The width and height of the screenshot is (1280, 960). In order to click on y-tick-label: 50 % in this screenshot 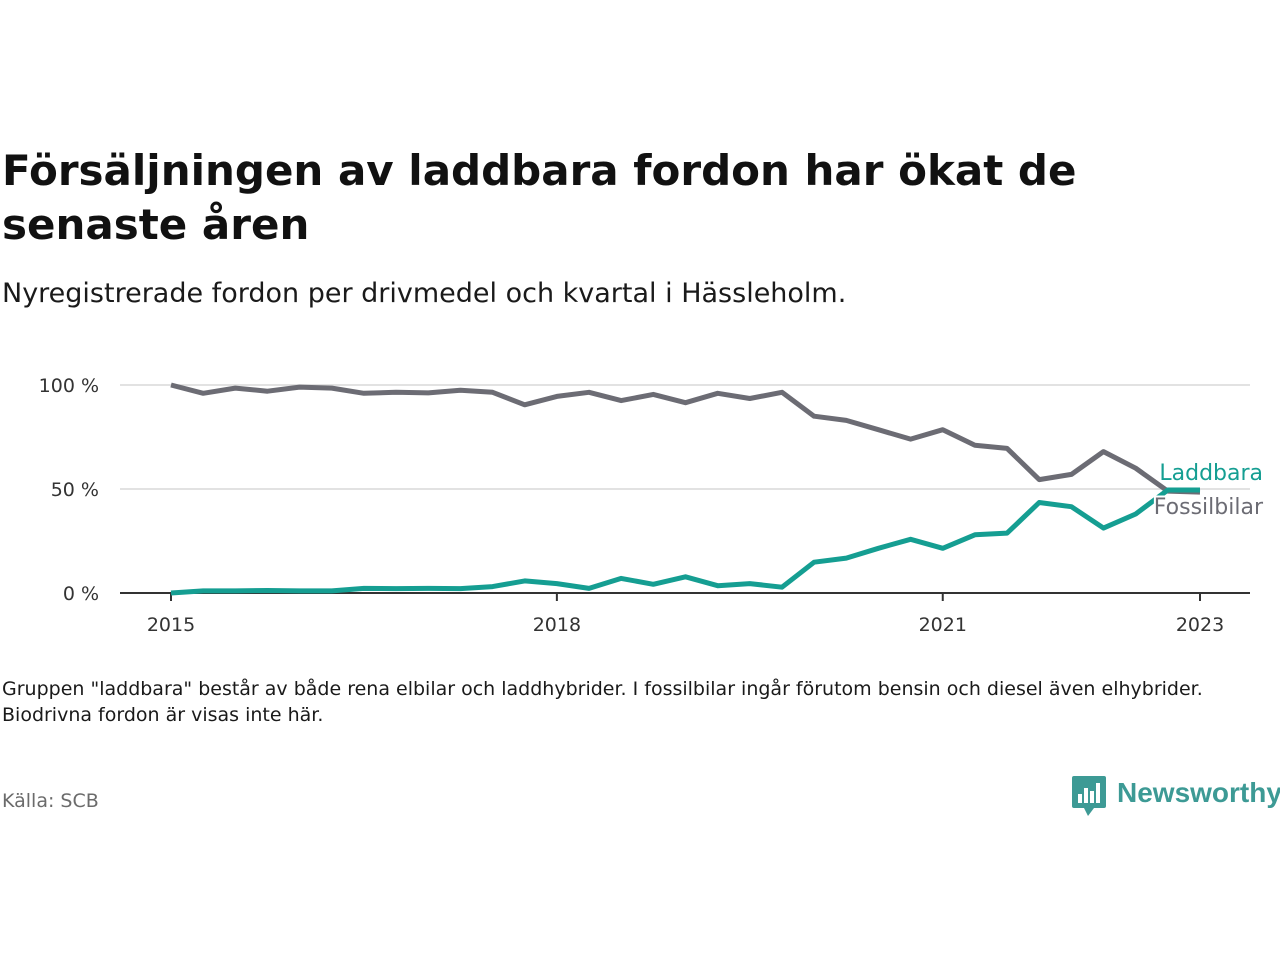, I will do `click(75, 490)`.